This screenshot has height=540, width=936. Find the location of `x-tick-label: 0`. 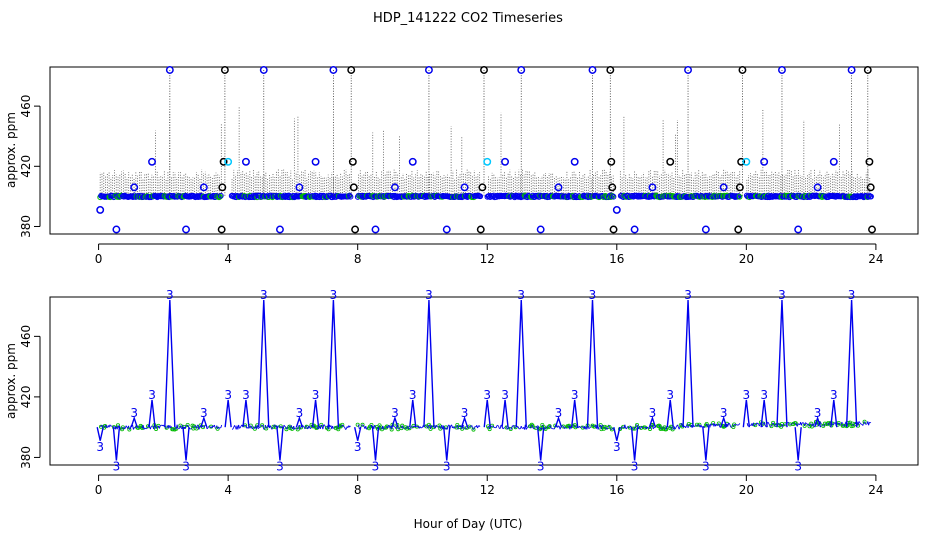

x-tick-label: 0 is located at coordinates (99, 259).